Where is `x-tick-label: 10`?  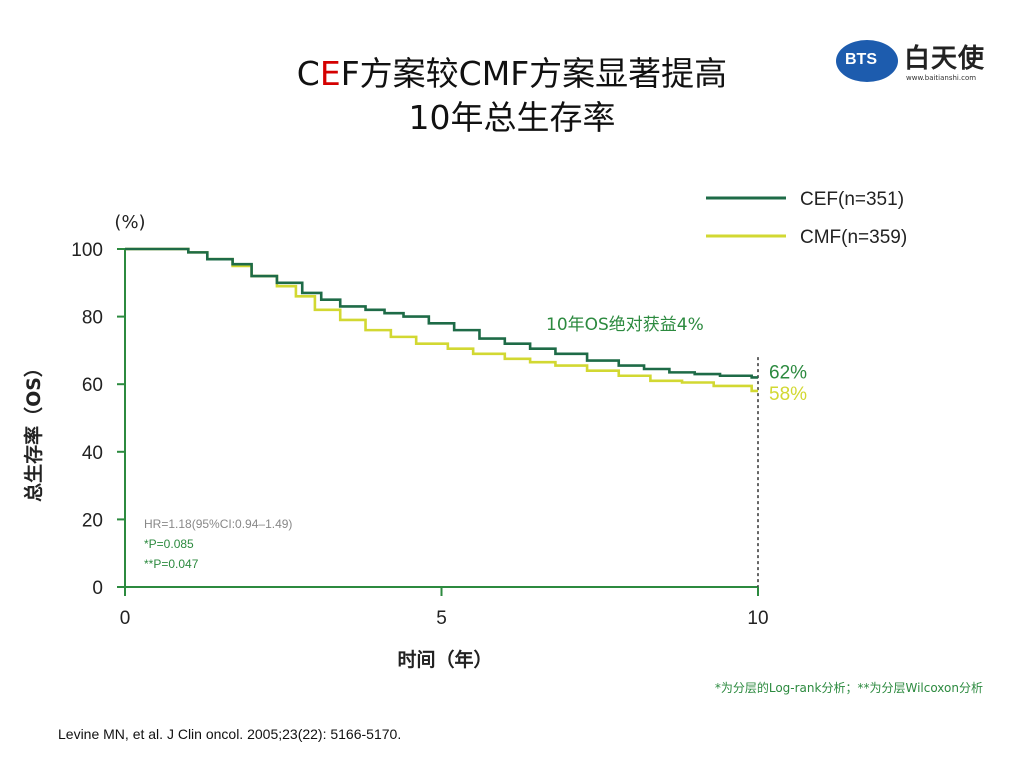 x-tick-label: 10 is located at coordinates (757, 618).